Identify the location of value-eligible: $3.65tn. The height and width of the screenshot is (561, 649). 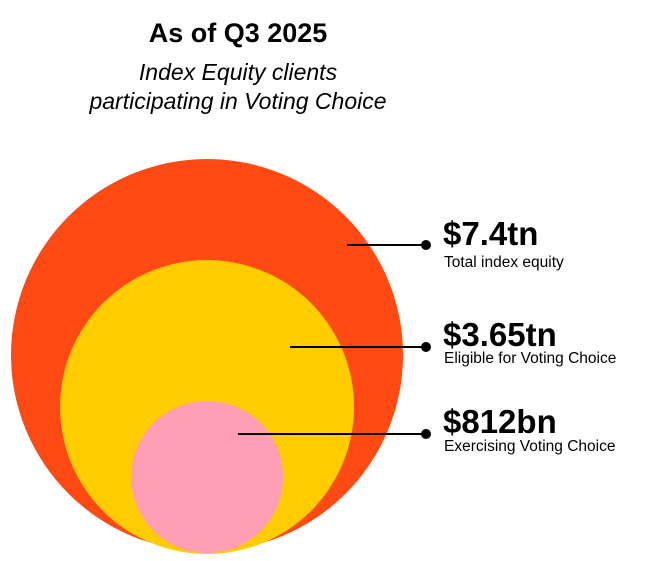
(500, 334).